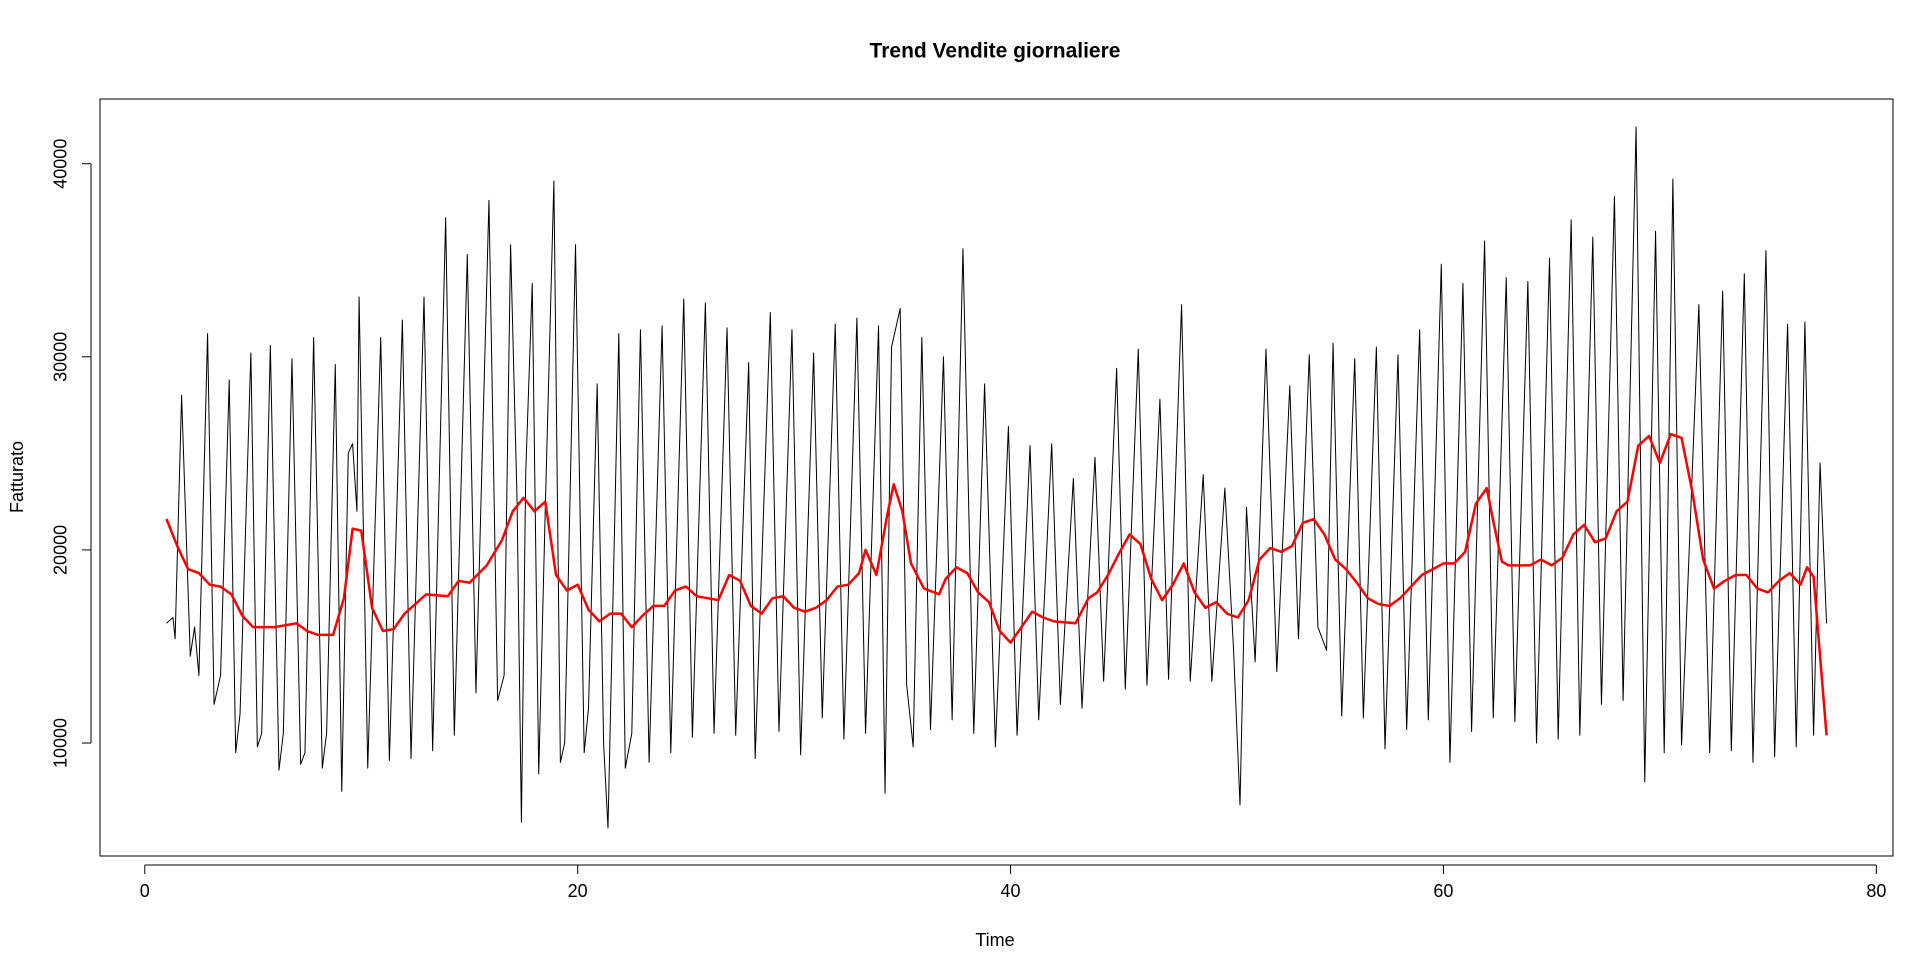  What do you see at coordinates (995, 51) in the screenshot?
I see `chart-title: Trend Vendite giornaliere` at bounding box center [995, 51].